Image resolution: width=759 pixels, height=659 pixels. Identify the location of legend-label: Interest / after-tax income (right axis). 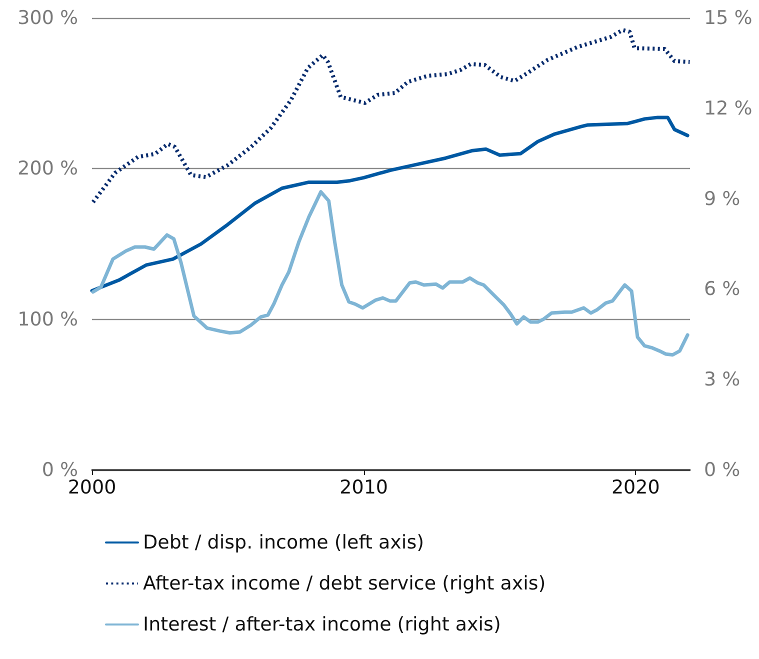
(322, 625).